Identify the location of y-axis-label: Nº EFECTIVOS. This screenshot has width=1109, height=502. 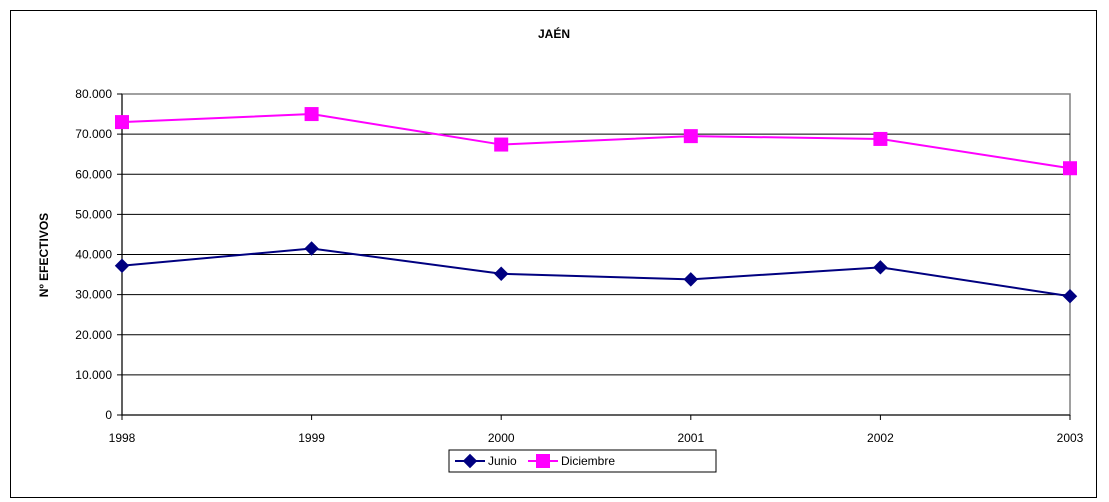
(44, 255).